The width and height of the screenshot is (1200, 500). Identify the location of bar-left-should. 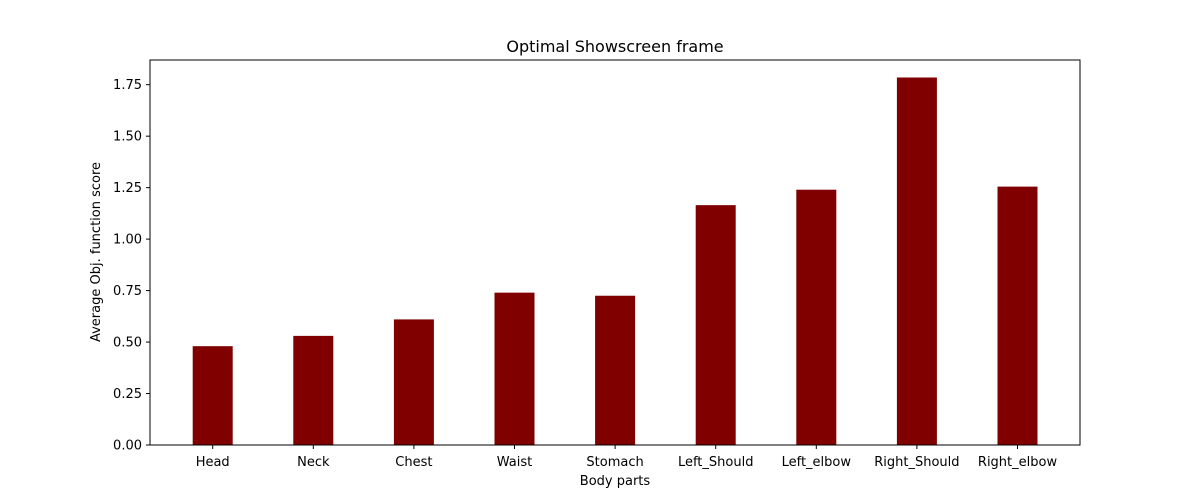
(715, 325).